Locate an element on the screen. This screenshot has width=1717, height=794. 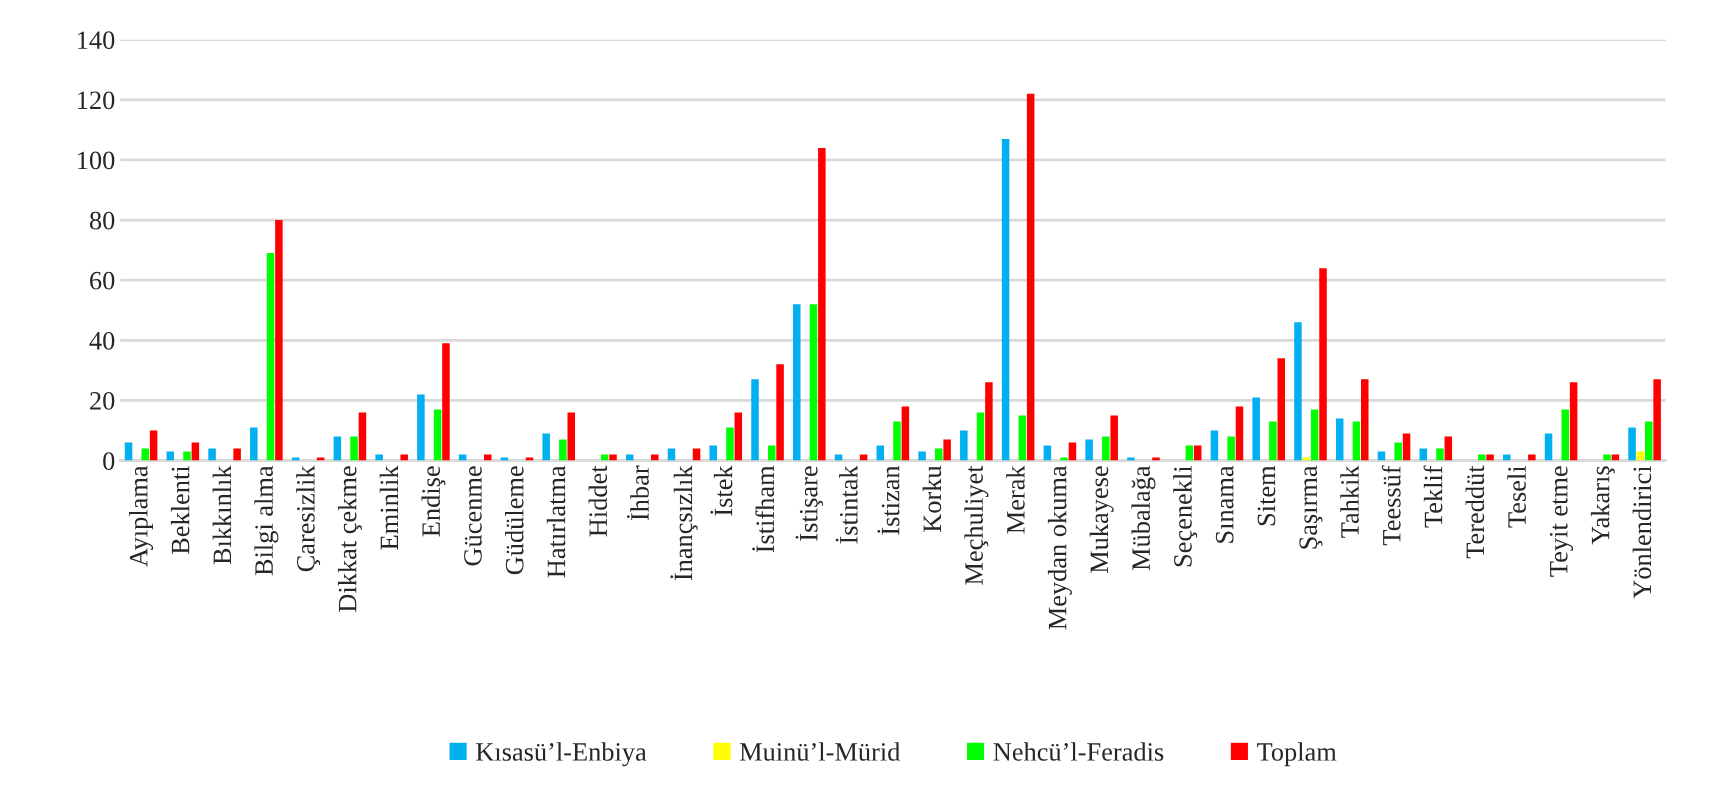
x-tick-label: Yakarış is located at coordinates (1602, 505).